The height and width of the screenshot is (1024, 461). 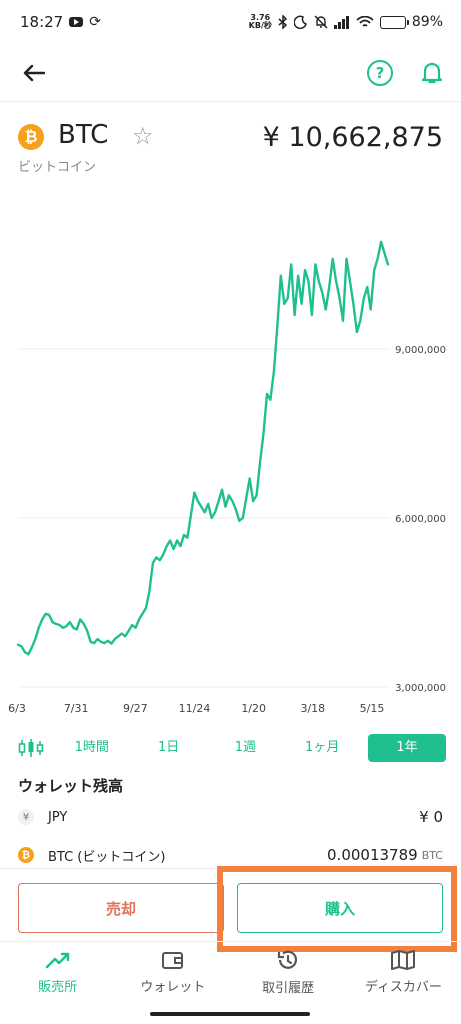 I want to click on nav-label: ウォレット, so click(x=173, y=987).